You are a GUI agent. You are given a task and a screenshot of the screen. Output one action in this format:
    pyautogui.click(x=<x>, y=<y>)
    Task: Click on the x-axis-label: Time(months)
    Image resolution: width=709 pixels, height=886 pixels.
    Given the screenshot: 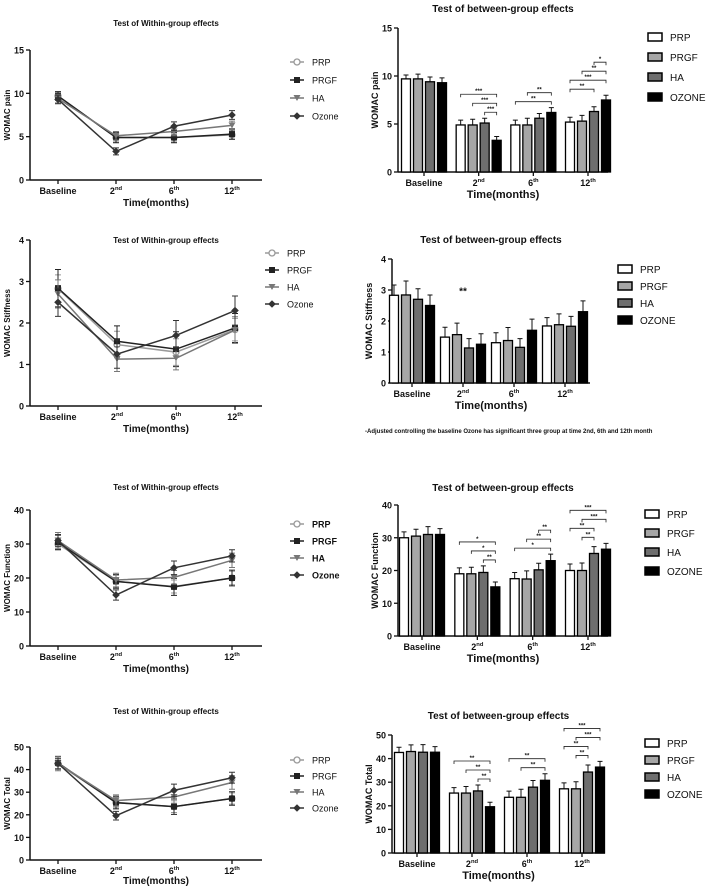 What is the action you would take?
    pyautogui.click(x=498, y=876)
    